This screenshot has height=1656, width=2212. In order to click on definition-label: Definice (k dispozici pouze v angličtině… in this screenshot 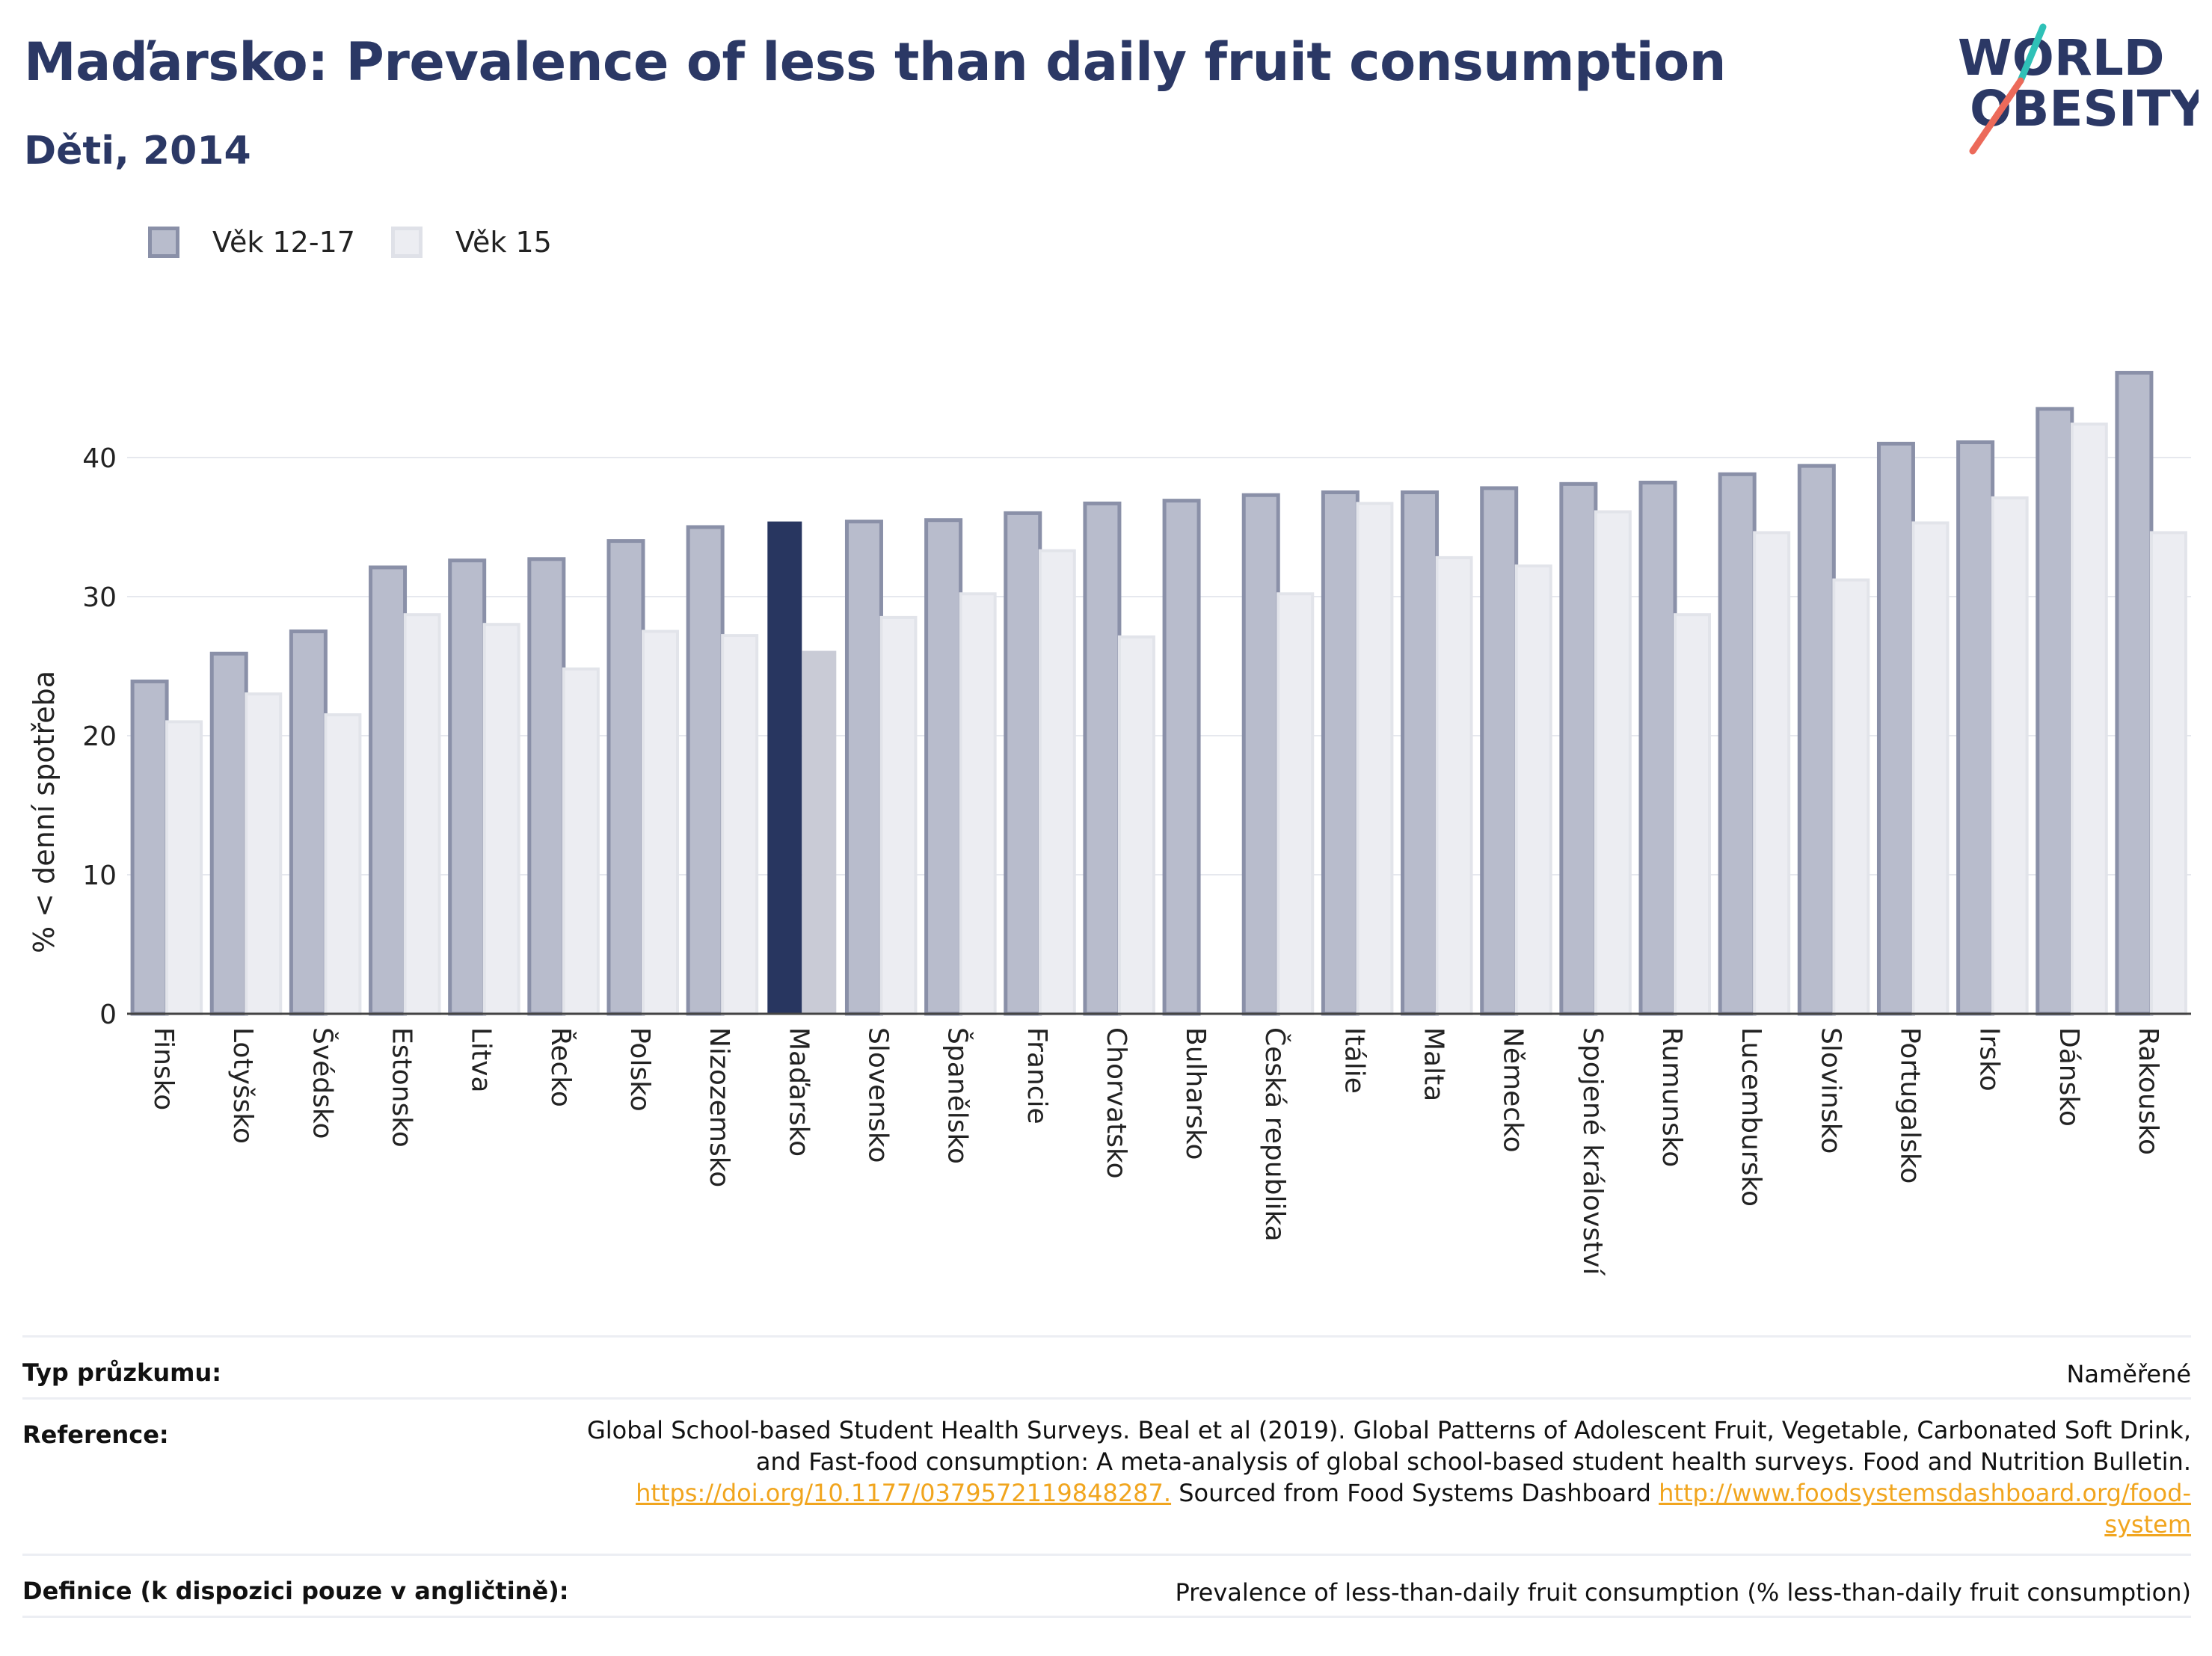, I will do `click(295, 1591)`.